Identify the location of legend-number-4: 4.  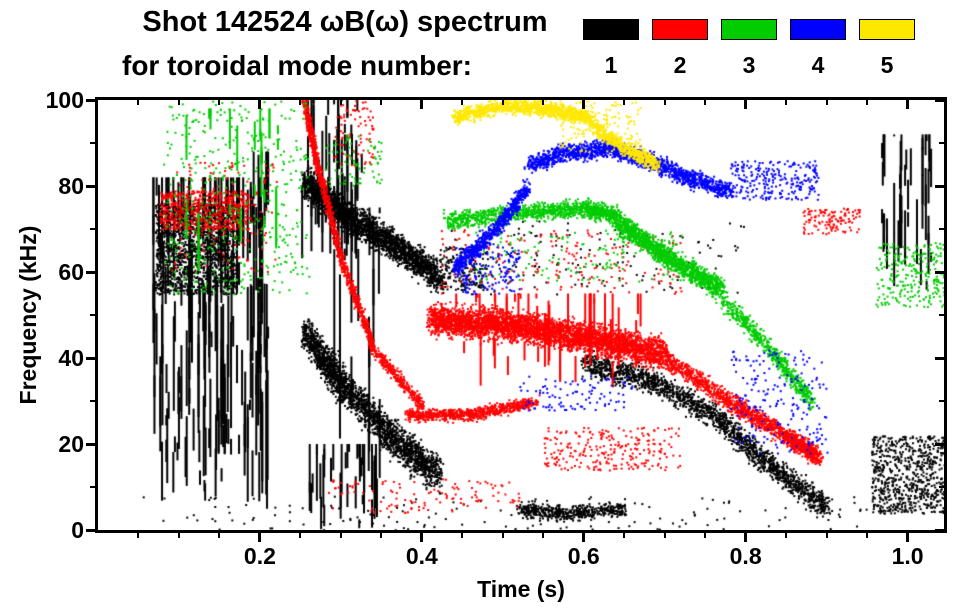
(818, 65).